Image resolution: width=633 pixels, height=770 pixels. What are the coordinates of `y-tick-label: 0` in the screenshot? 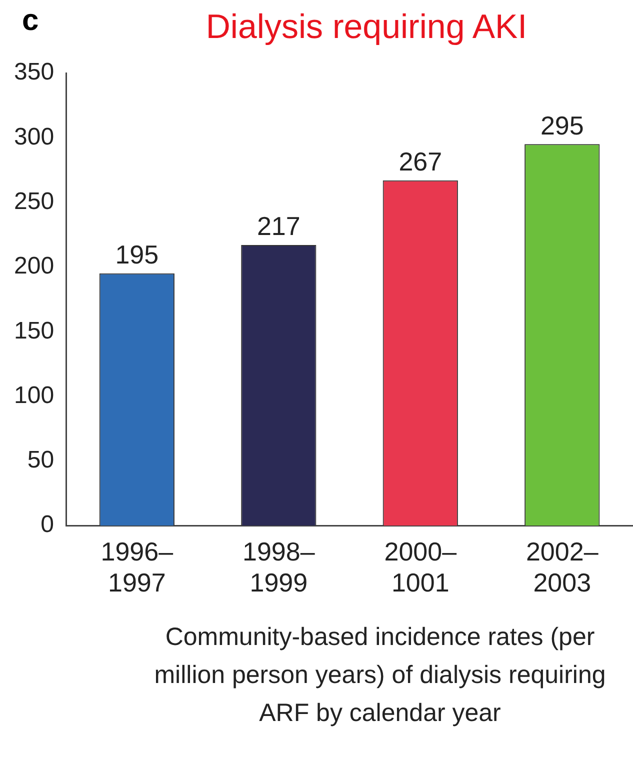 It's located at (47, 524).